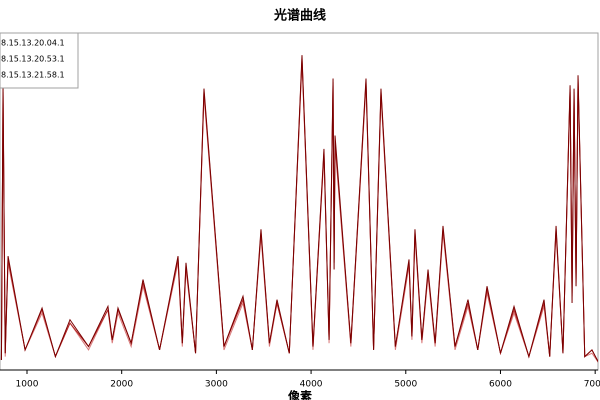 This screenshot has width=600, height=400. I want to click on x-tick-label: 4000, so click(311, 385).